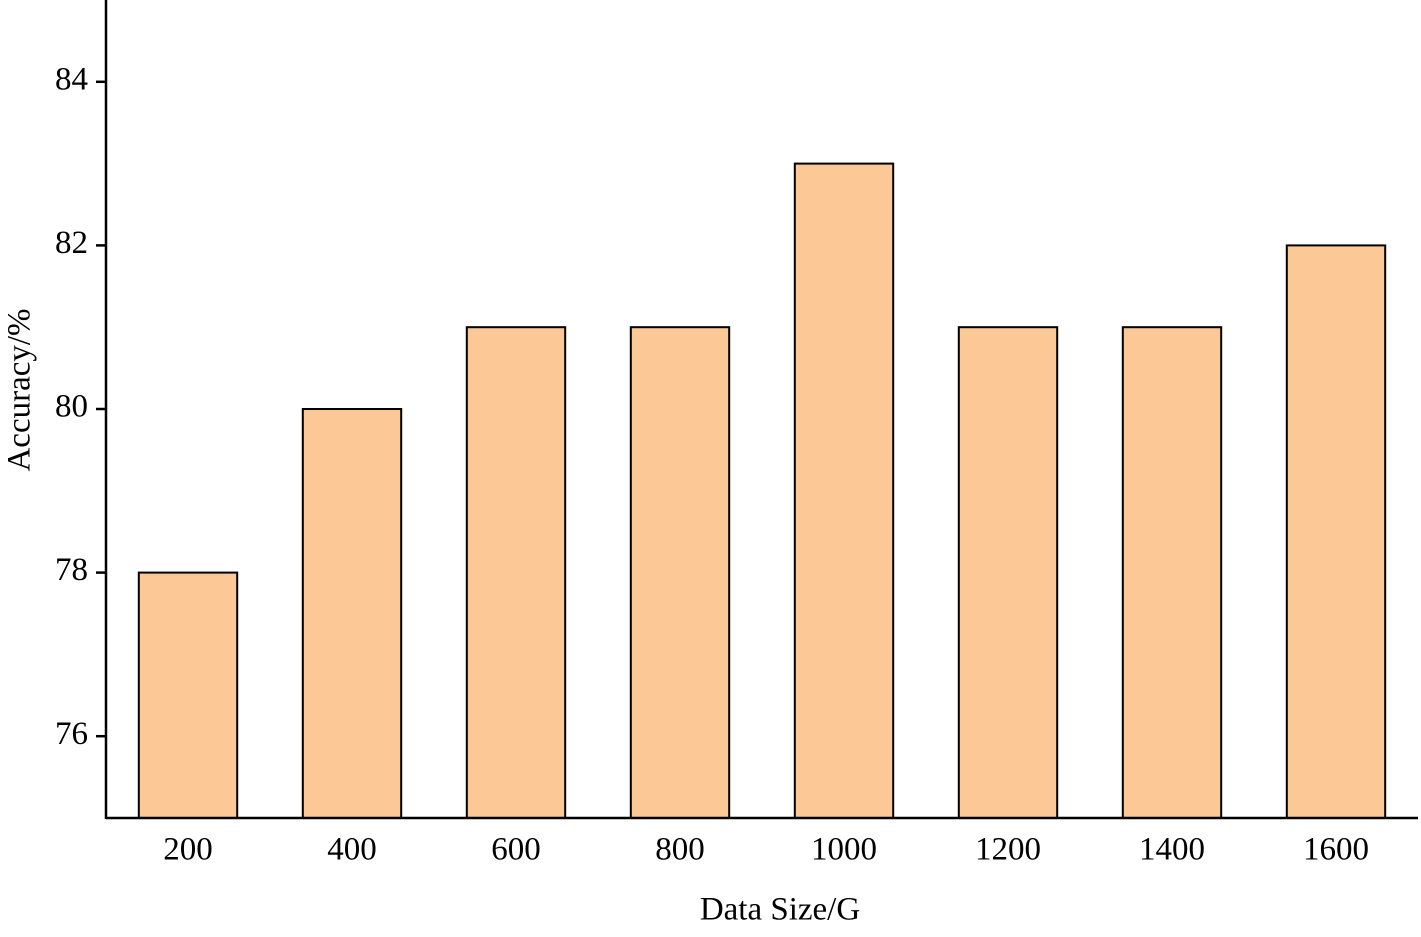 The width and height of the screenshot is (1421, 937). Describe the element at coordinates (1336, 850) in the screenshot. I see `x-tick-label: 1600` at that location.